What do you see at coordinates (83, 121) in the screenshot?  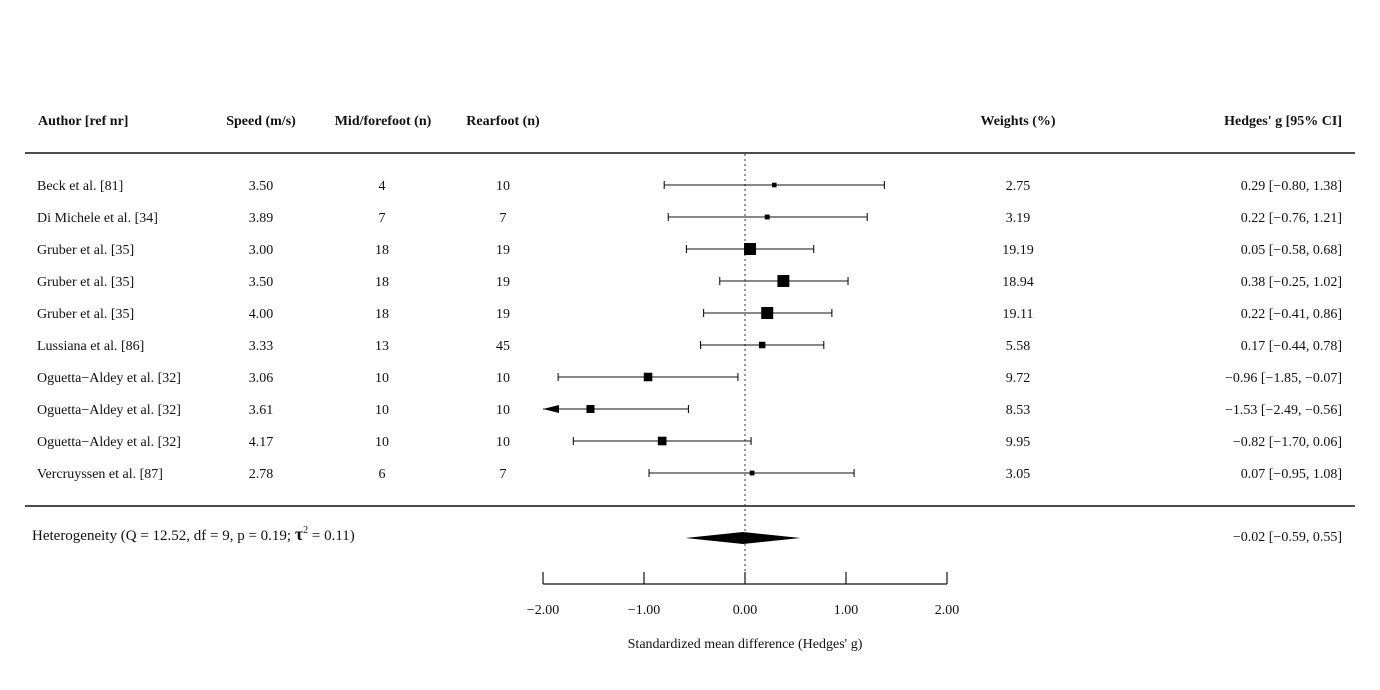 I see `header-author: Author [ref nr]` at bounding box center [83, 121].